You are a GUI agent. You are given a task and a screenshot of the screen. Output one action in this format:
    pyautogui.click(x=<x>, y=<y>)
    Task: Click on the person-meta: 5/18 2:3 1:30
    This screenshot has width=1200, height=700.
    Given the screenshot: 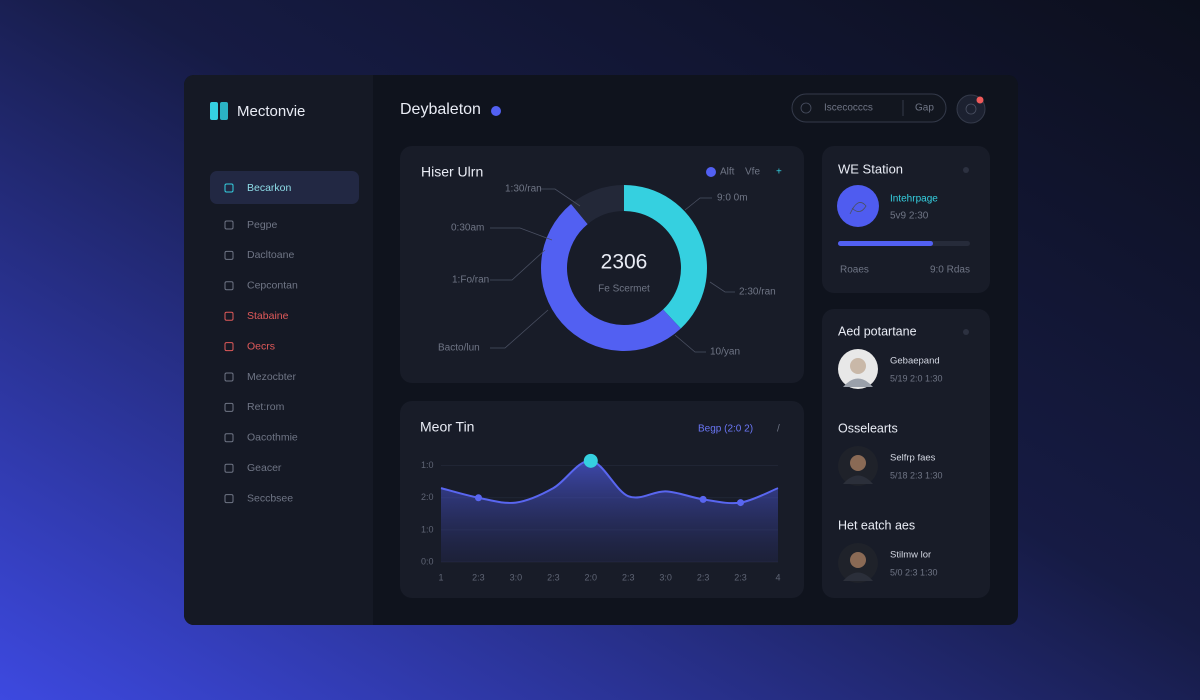 What is the action you would take?
    pyautogui.click(x=916, y=475)
    